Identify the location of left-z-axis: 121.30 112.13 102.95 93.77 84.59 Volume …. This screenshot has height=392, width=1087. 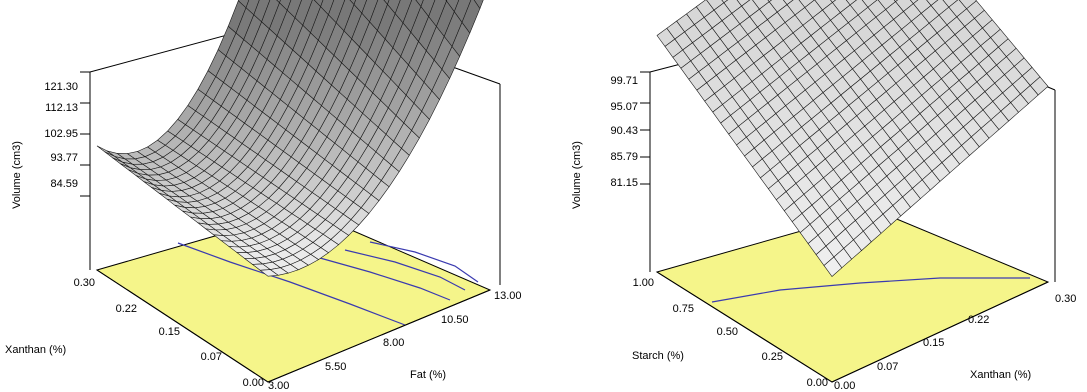
(50, 140).